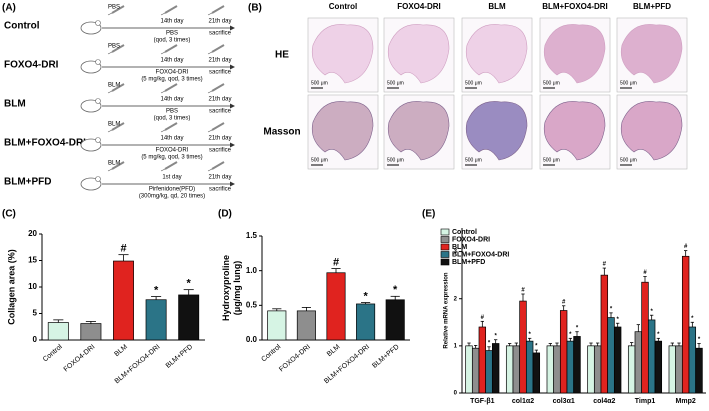 This screenshot has height=411, width=709. What do you see at coordinates (468, 262) in the screenshot?
I see `legend-label: BLM+PFD` at bounding box center [468, 262].